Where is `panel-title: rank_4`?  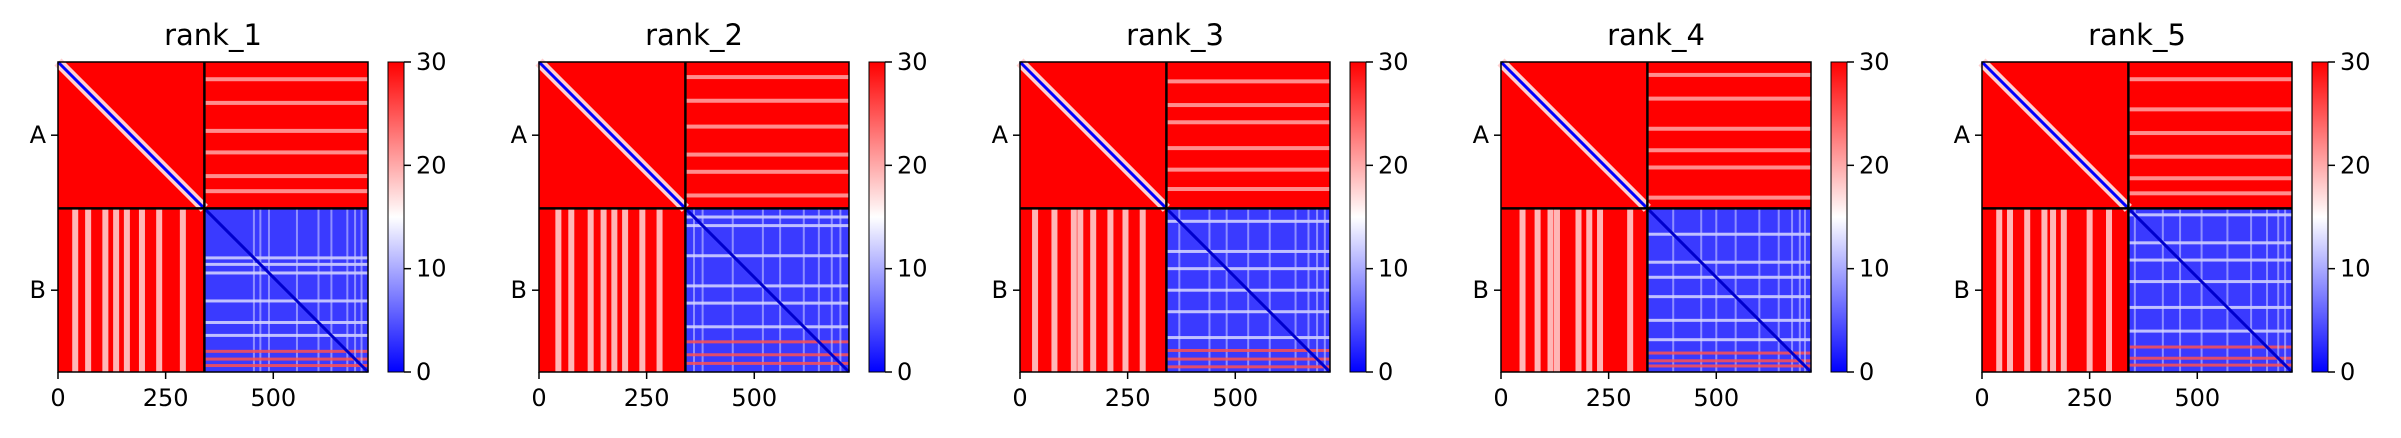
panel-title: rank_4 is located at coordinates (1656, 35).